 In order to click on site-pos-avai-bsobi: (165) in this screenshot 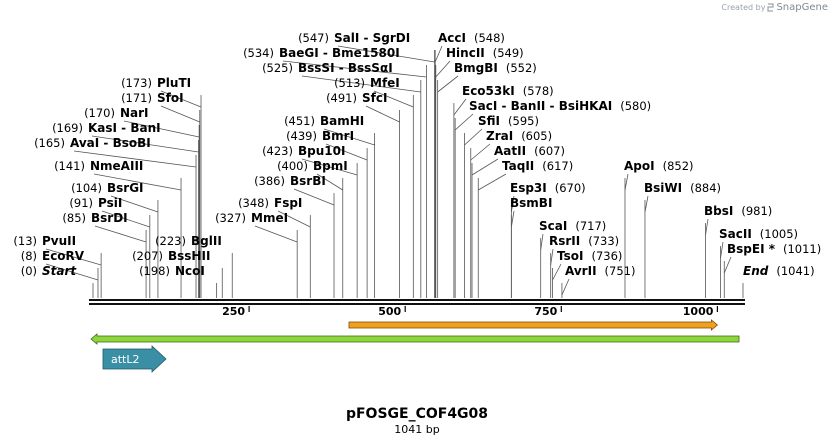, I will do `click(49, 143)`.